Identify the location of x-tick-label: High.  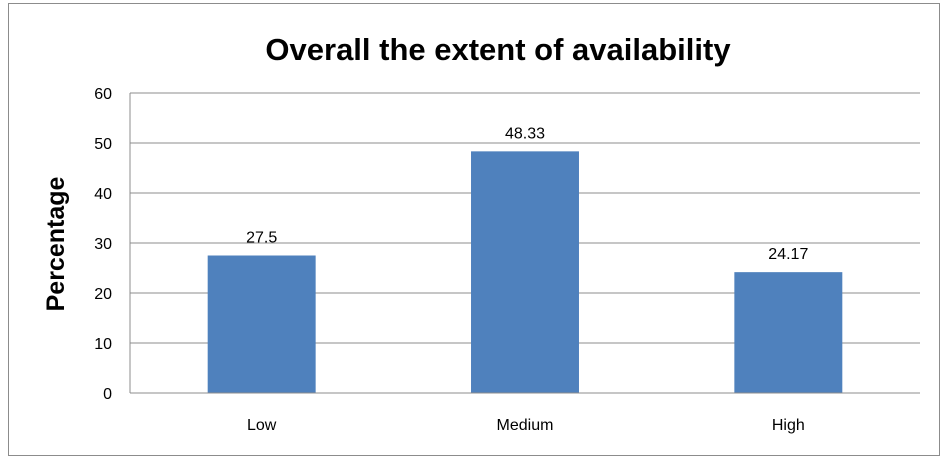
(788, 425).